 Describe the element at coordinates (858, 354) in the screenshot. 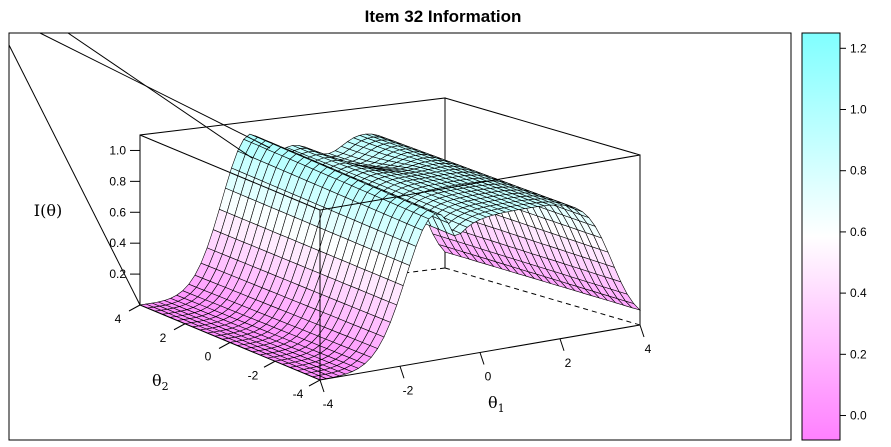

I see `colorbar-tick-label: 0.2` at that location.